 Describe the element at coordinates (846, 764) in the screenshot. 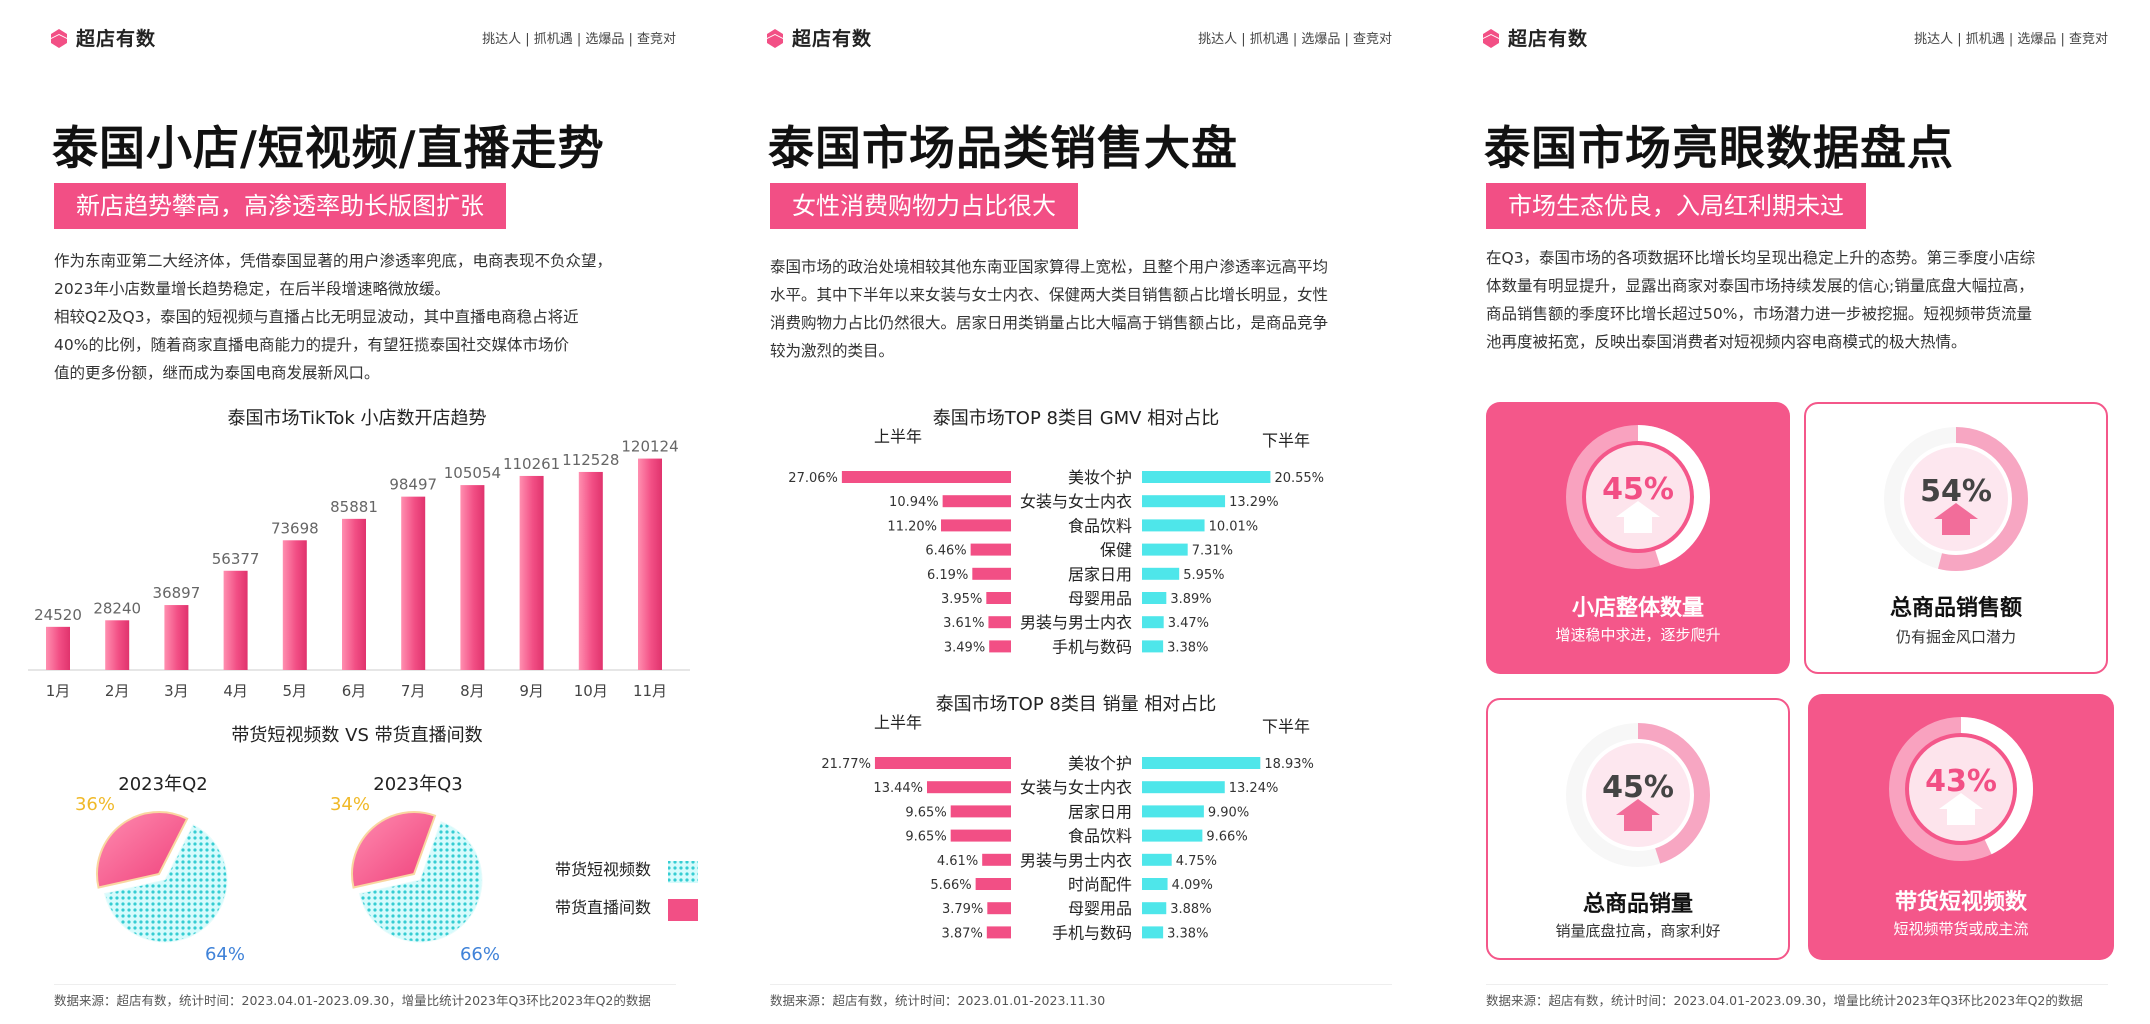

I see `data-label-left: 21.77%` at that location.